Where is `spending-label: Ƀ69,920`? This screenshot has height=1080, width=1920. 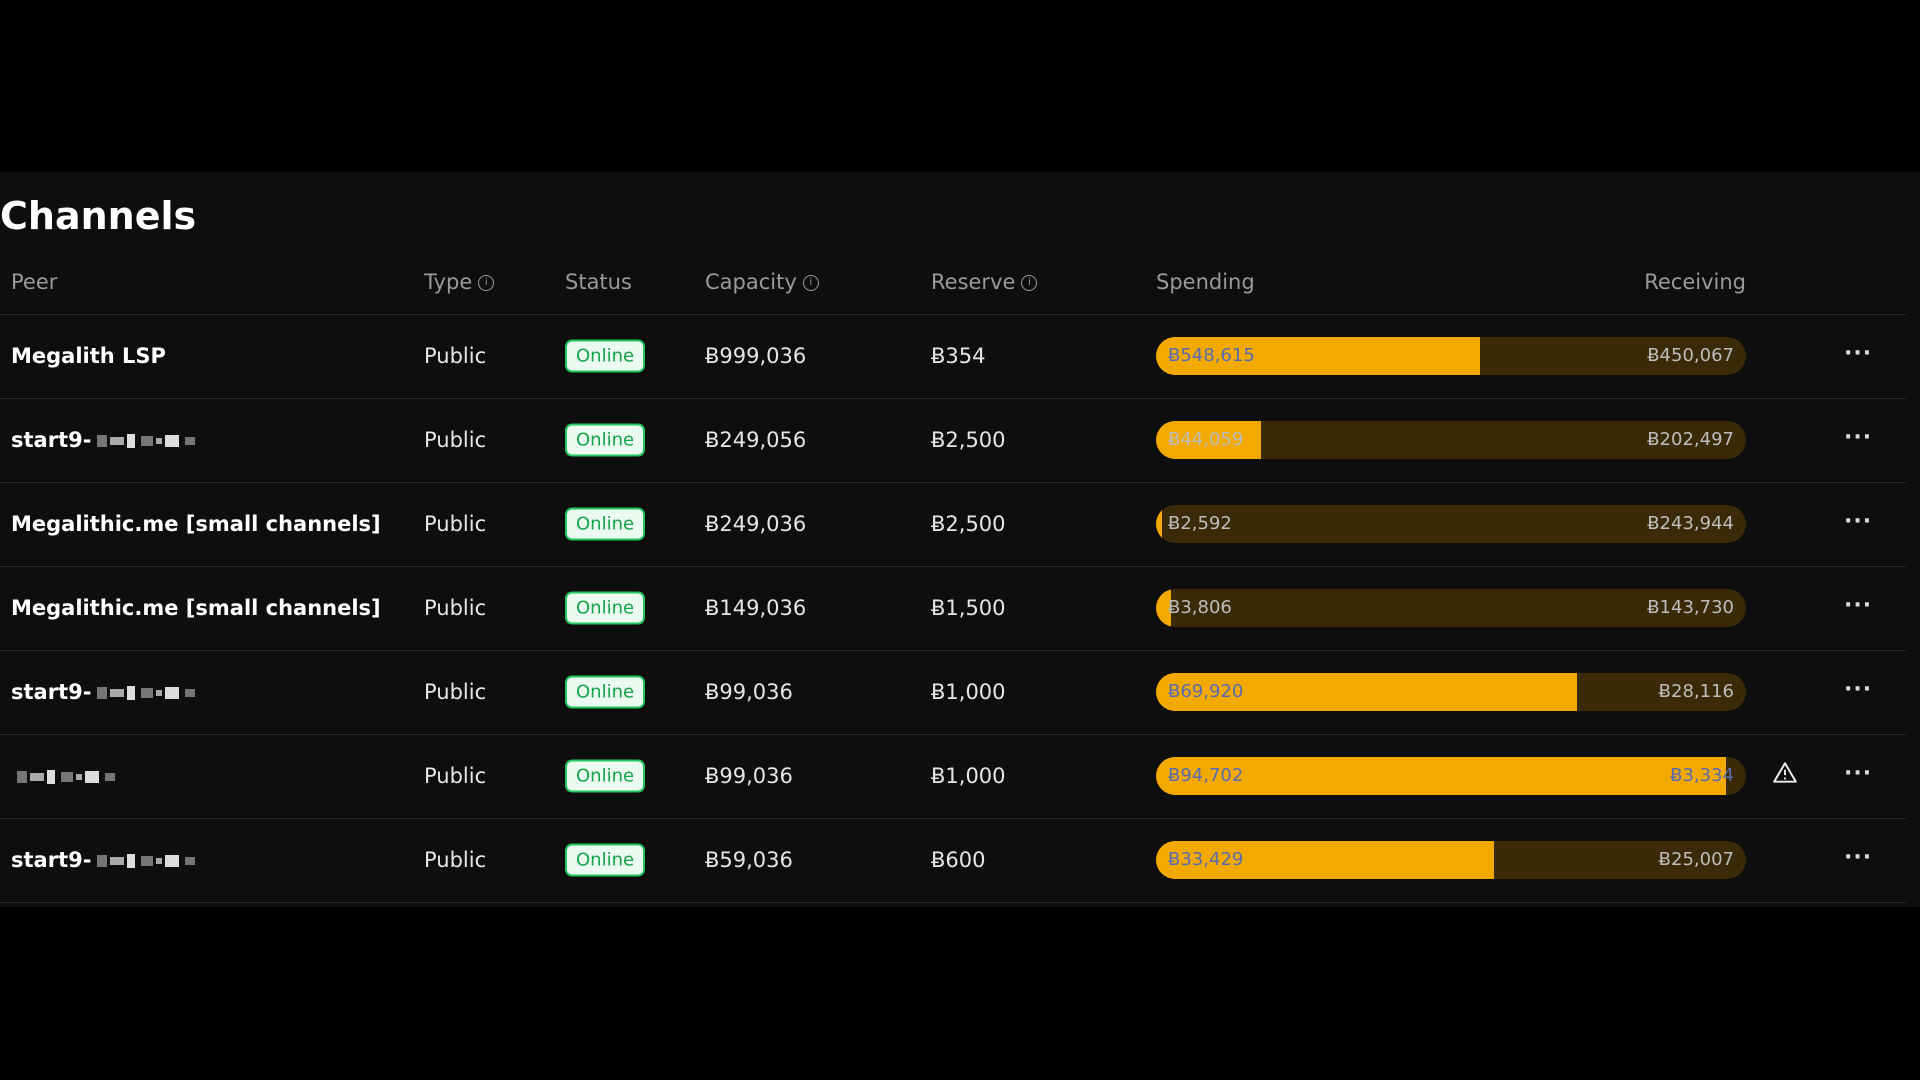
spending-label: Ƀ69,920 is located at coordinates (1206, 691).